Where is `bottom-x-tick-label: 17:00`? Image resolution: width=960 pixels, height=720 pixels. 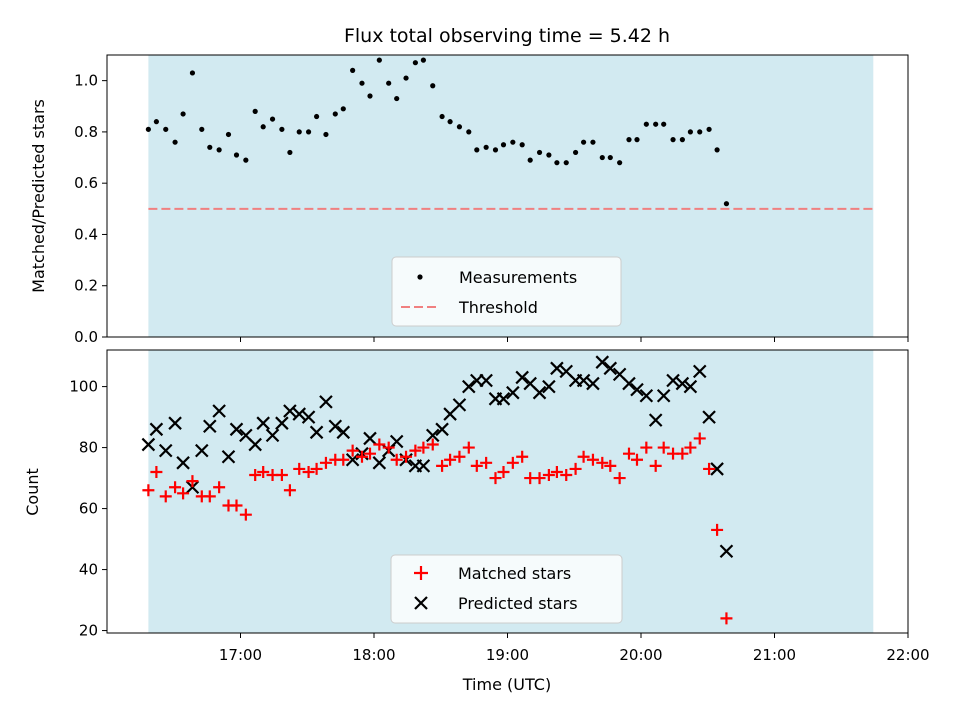
bottom-x-tick-label: 17:00 is located at coordinates (240, 655).